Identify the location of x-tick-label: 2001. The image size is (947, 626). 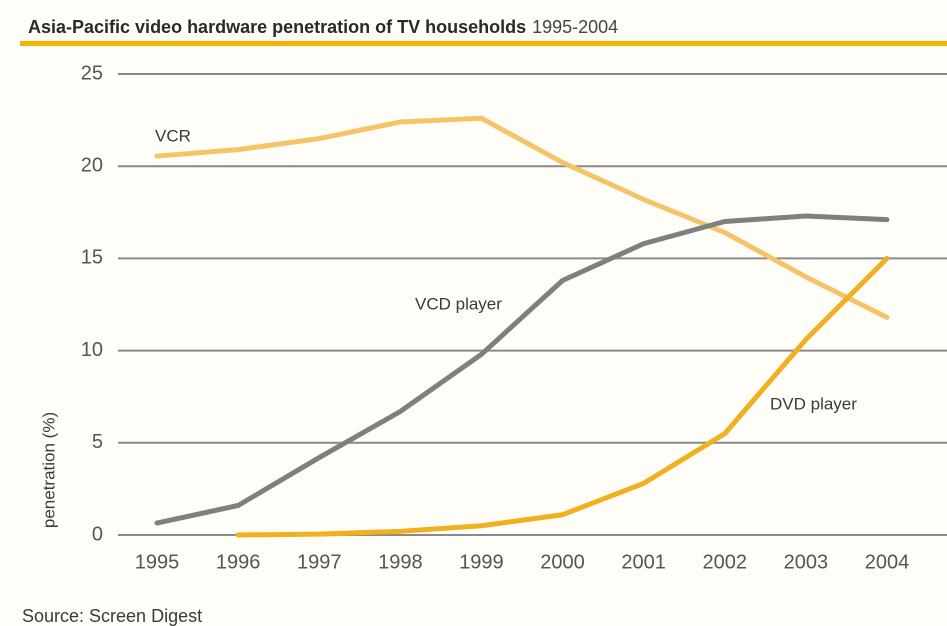
(643, 562).